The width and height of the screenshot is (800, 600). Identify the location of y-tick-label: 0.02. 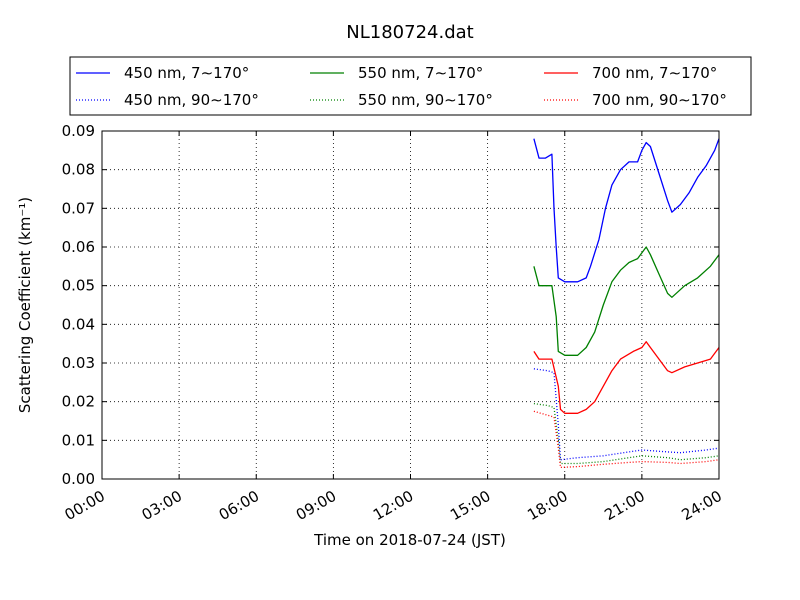
(78, 402).